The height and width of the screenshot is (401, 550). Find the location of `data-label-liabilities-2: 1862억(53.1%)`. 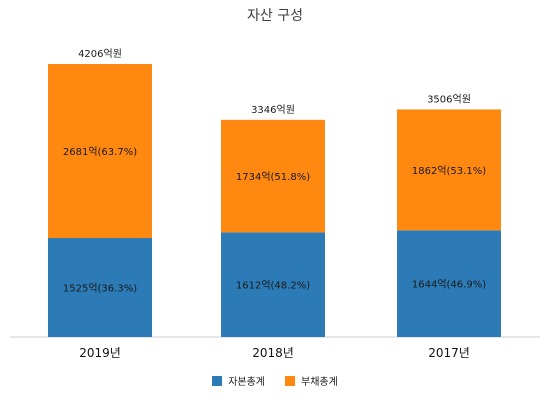

data-label-liabilities-2: 1862억(53.1%) is located at coordinates (449, 171).